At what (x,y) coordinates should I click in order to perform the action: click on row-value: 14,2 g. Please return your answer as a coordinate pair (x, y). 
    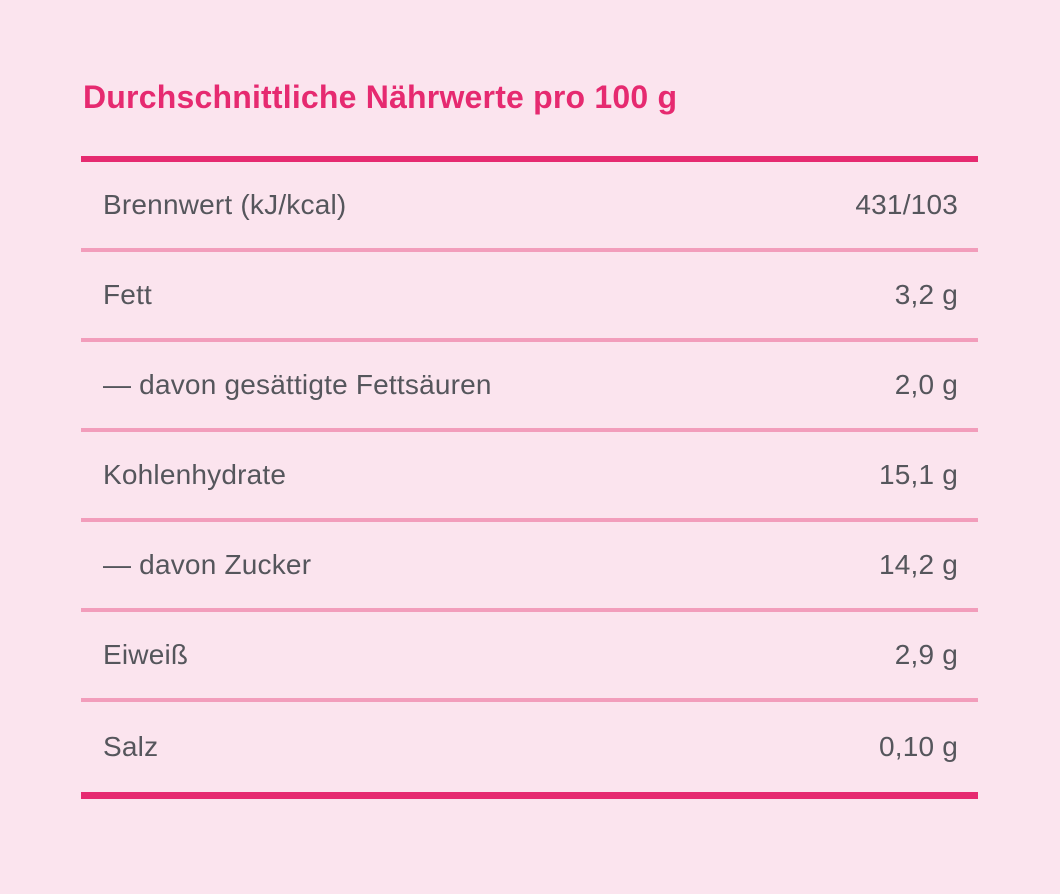
    Looking at the image, I should click on (918, 564).